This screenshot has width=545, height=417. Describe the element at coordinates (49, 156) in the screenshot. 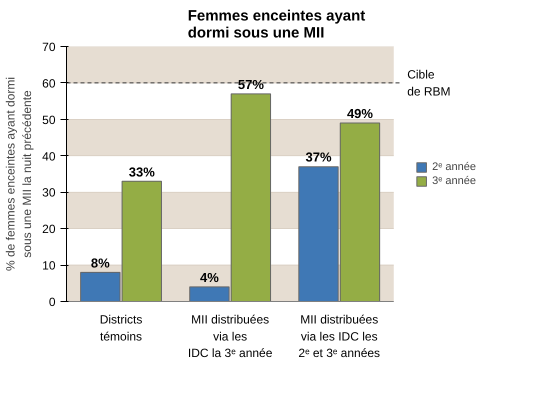

I see `y-tick-label: 40` at that location.